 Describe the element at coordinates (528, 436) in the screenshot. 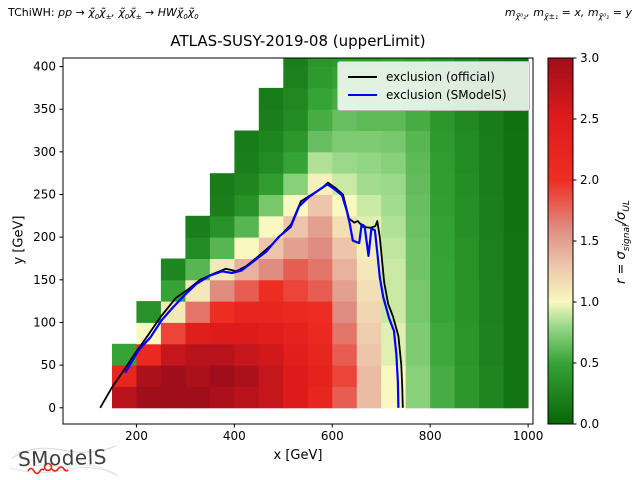

I see `x-tick-label: 1000` at that location.